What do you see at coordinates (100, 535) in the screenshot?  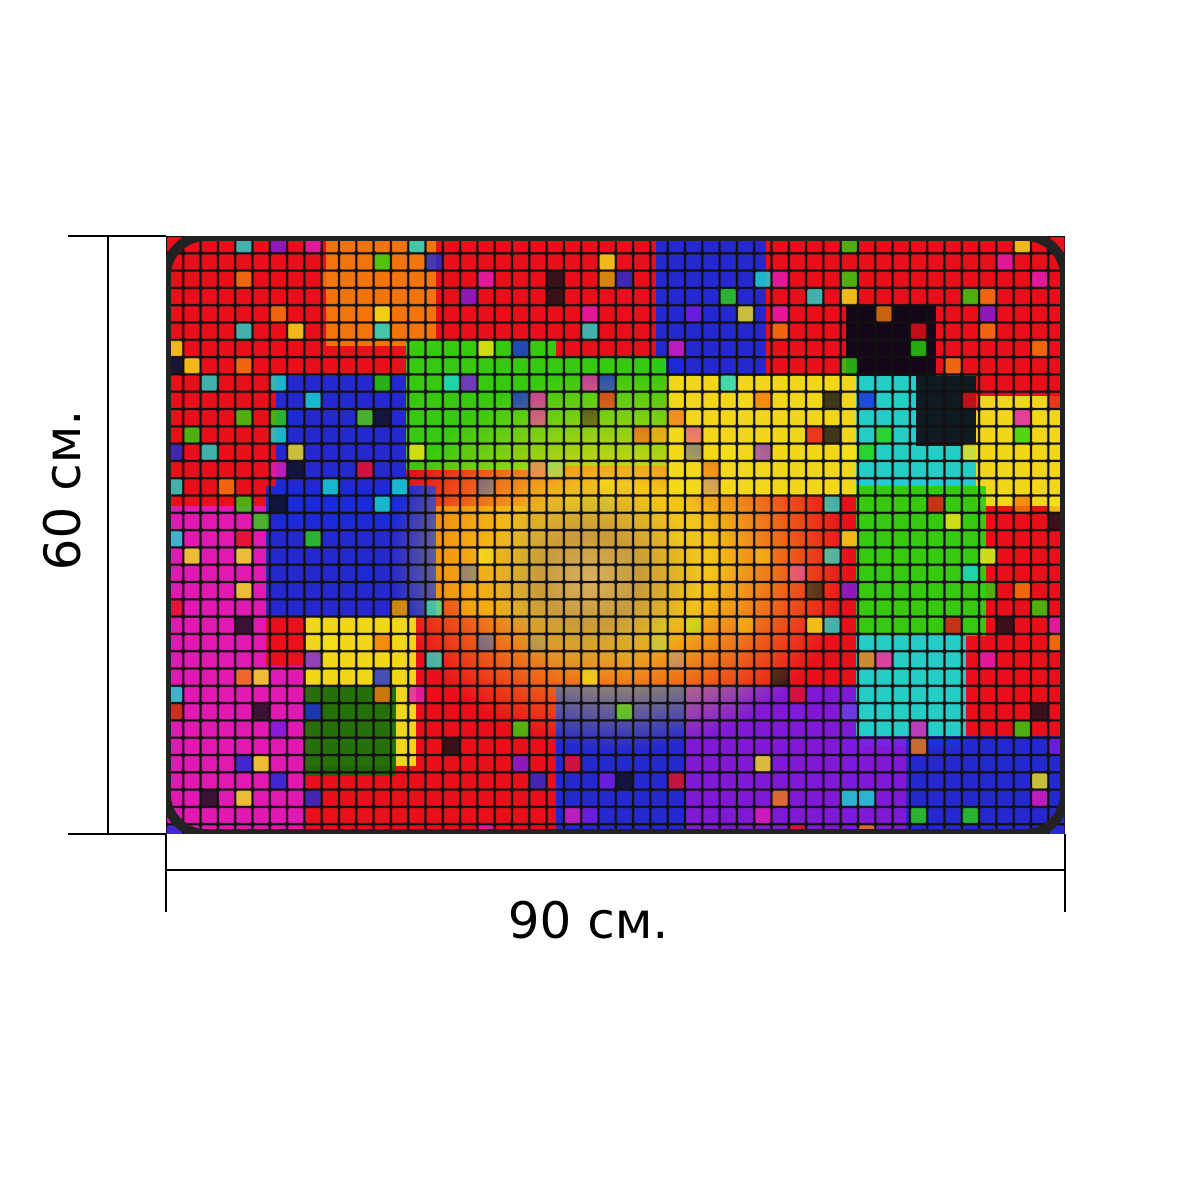 I see `height-dimension: 60 см.` at bounding box center [100, 535].